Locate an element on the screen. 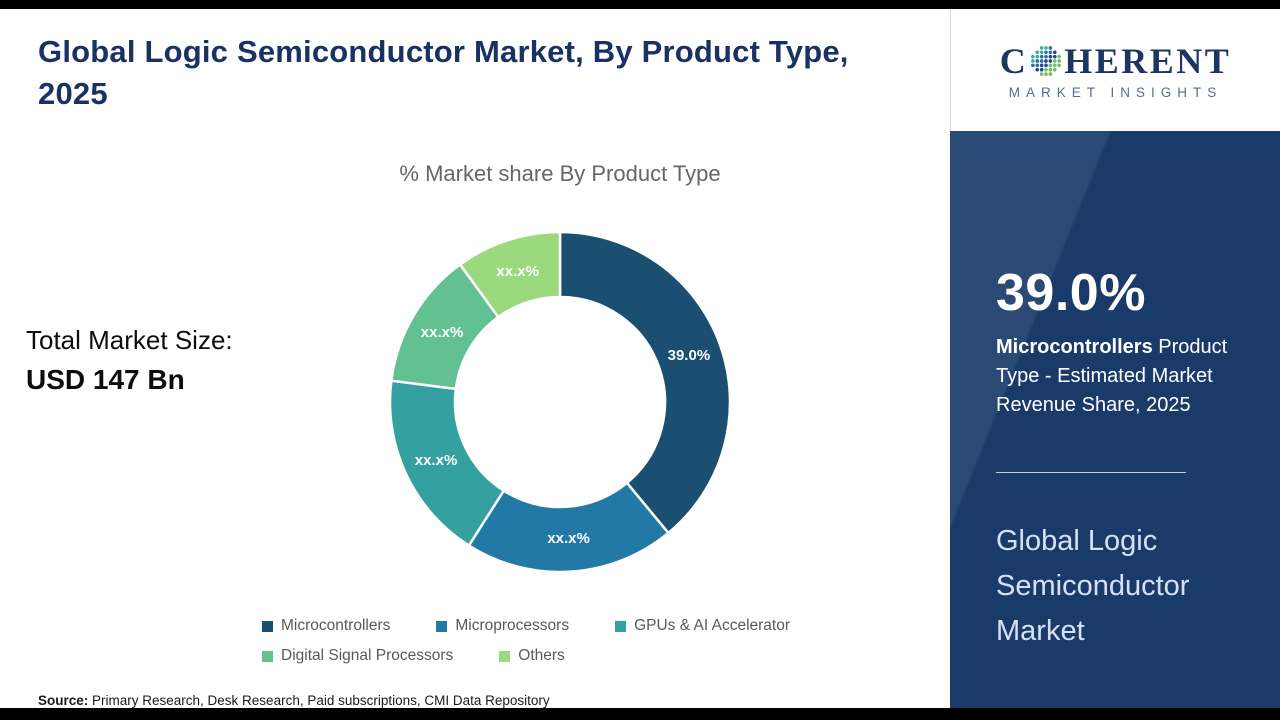 The width and height of the screenshot is (1280, 720). brand-suffix: HERENT is located at coordinates (1148, 61).